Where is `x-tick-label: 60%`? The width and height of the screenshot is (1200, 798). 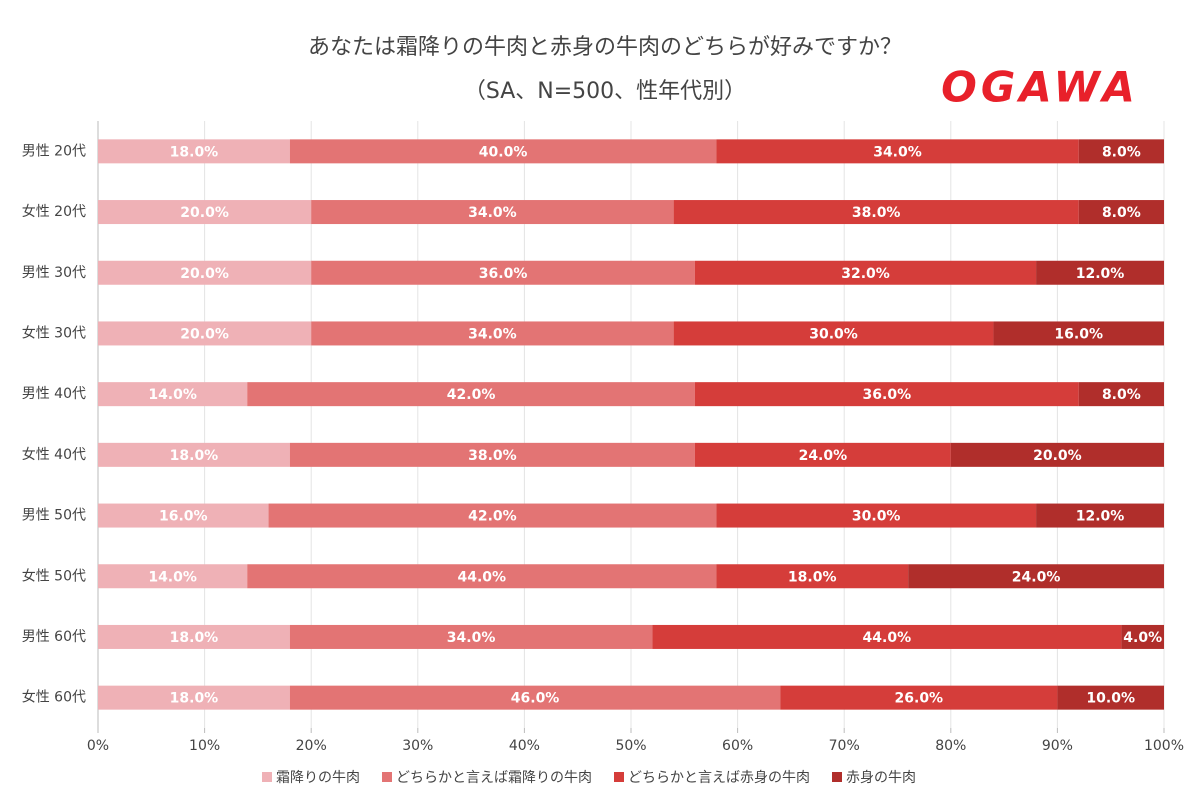 x-tick-label: 60% is located at coordinates (737, 746).